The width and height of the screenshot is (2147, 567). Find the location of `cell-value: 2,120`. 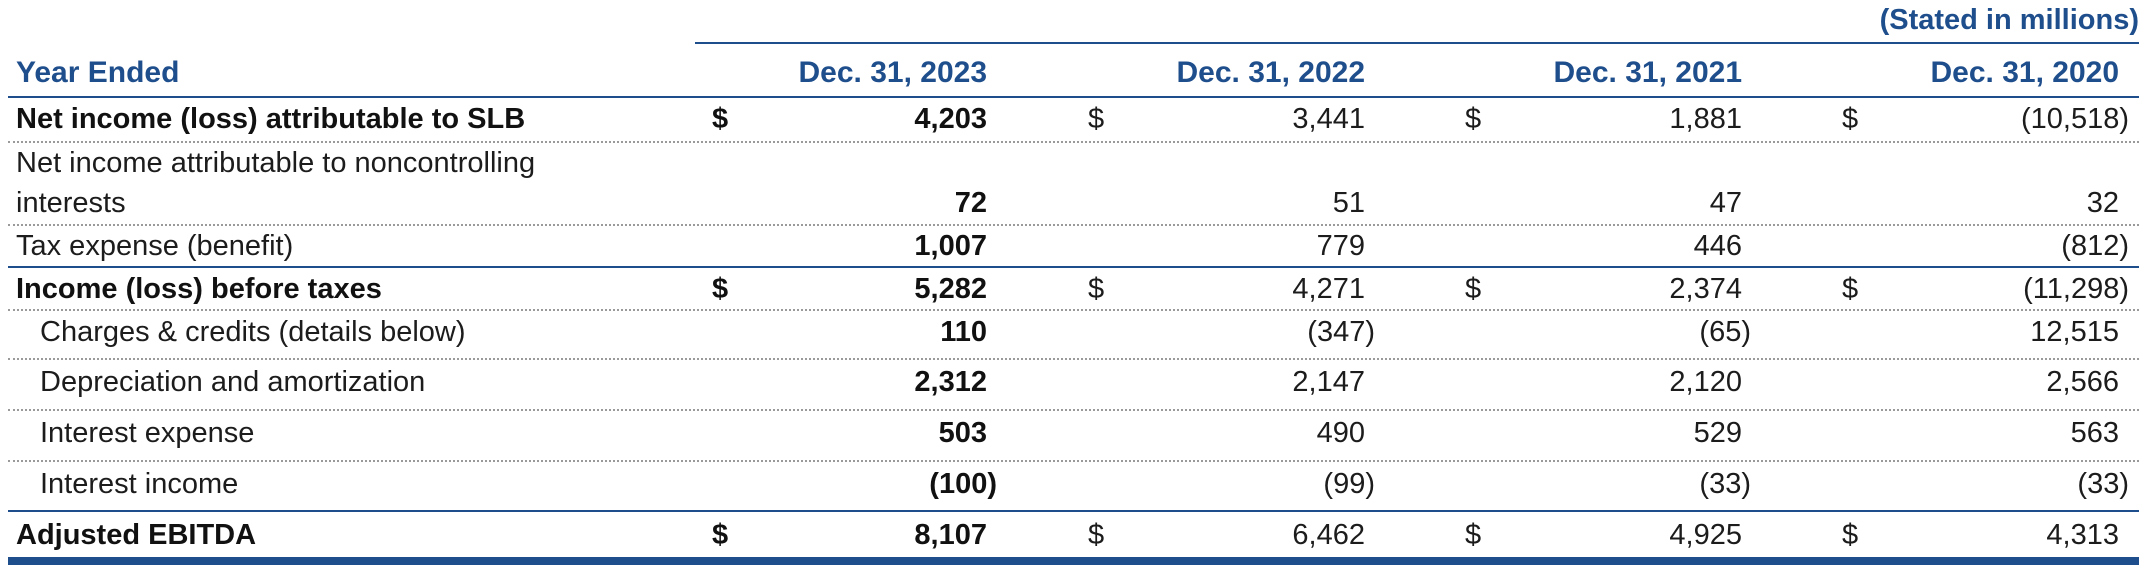

cell-value: 2,120 is located at coordinates (1705, 382).